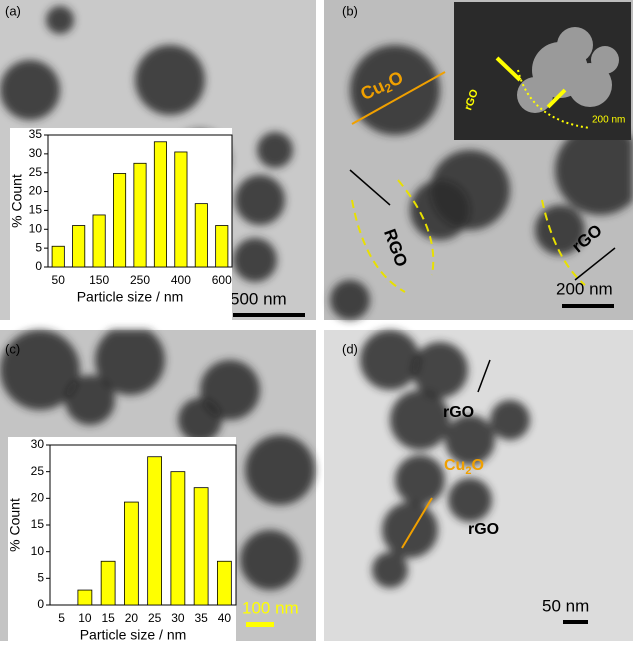  I want to click on inset-scale: 200 nm, so click(608, 120).